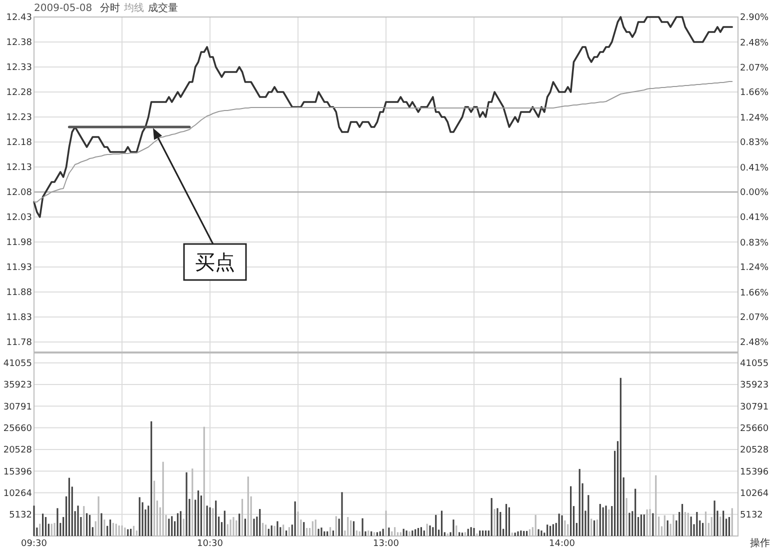 Image resolution: width=772 pixels, height=548 pixels. What do you see at coordinates (17, 429) in the screenshot?
I see `y-tick-label: 25660` at bounding box center [17, 429].